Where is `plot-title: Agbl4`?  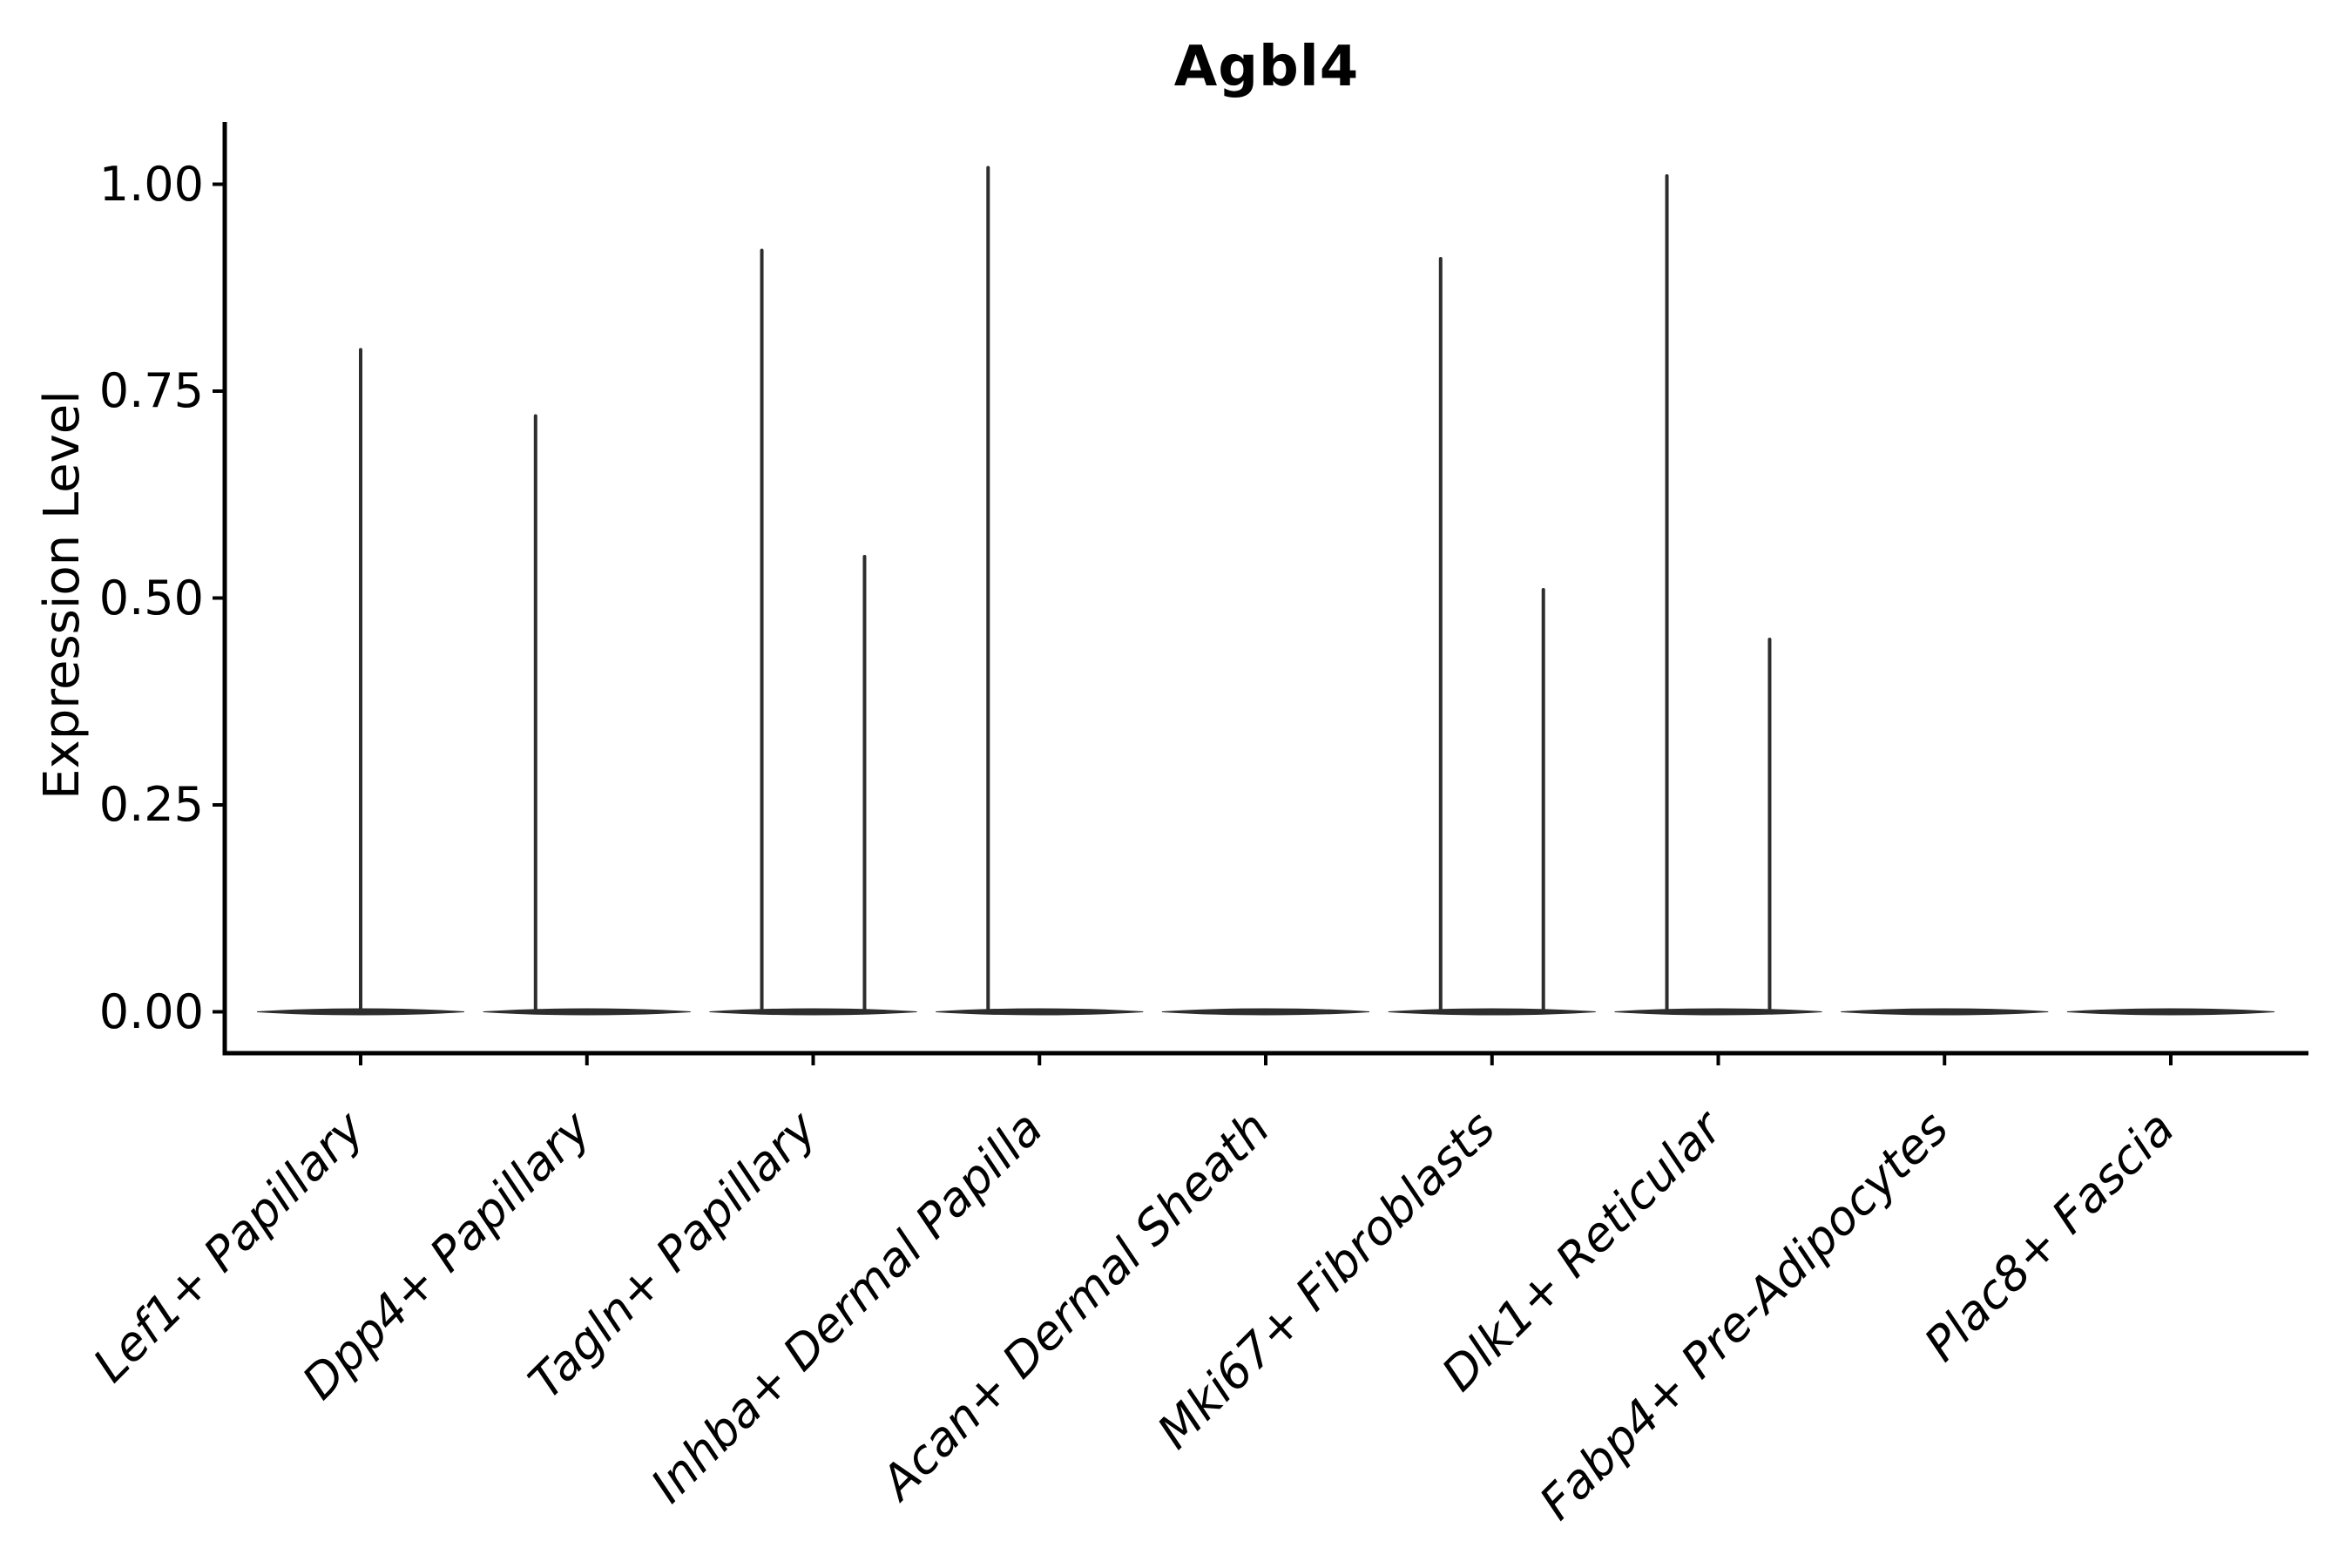
plot-title: Agbl4 is located at coordinates (1266, 67).